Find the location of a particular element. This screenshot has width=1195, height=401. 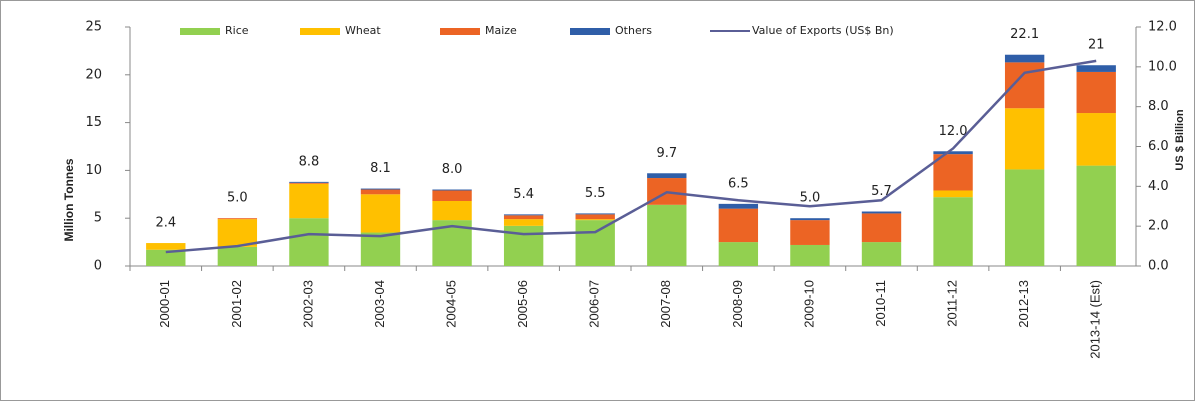

x-tick-label: 2012-13 is located at coordinates (1023, 304).